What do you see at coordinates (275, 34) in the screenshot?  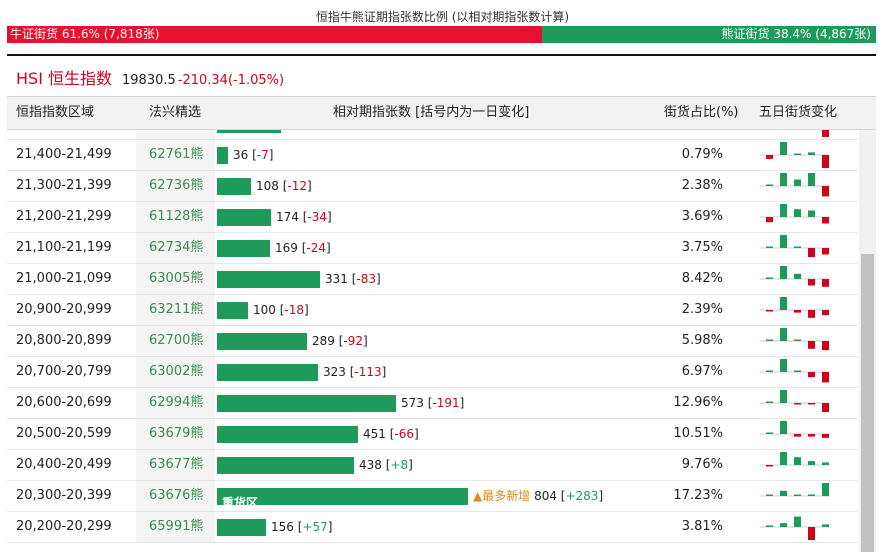 I see `bull-share-segment: 牛证街货 61.6% (7,818张)` at bounding box center [275, 34].